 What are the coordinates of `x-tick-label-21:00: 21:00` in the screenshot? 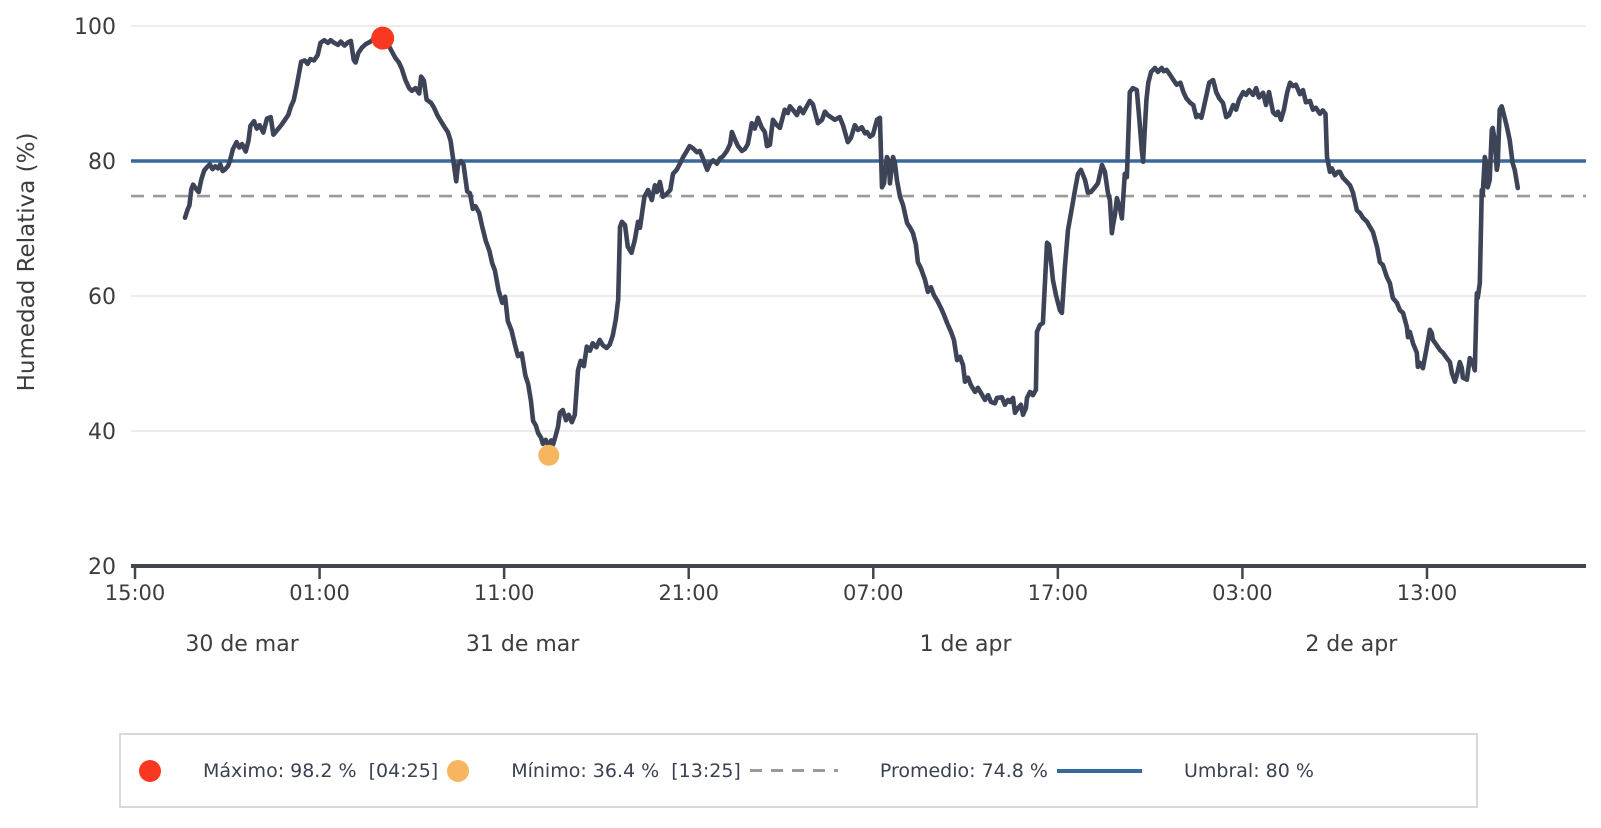 It's located at (688, 593).